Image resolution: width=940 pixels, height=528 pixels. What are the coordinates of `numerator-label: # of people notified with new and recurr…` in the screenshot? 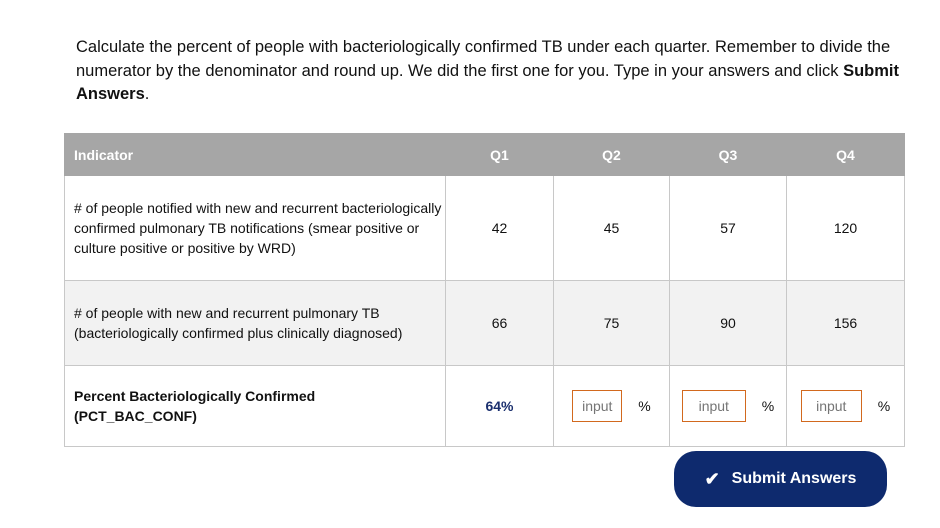 It's located at (255, 228).